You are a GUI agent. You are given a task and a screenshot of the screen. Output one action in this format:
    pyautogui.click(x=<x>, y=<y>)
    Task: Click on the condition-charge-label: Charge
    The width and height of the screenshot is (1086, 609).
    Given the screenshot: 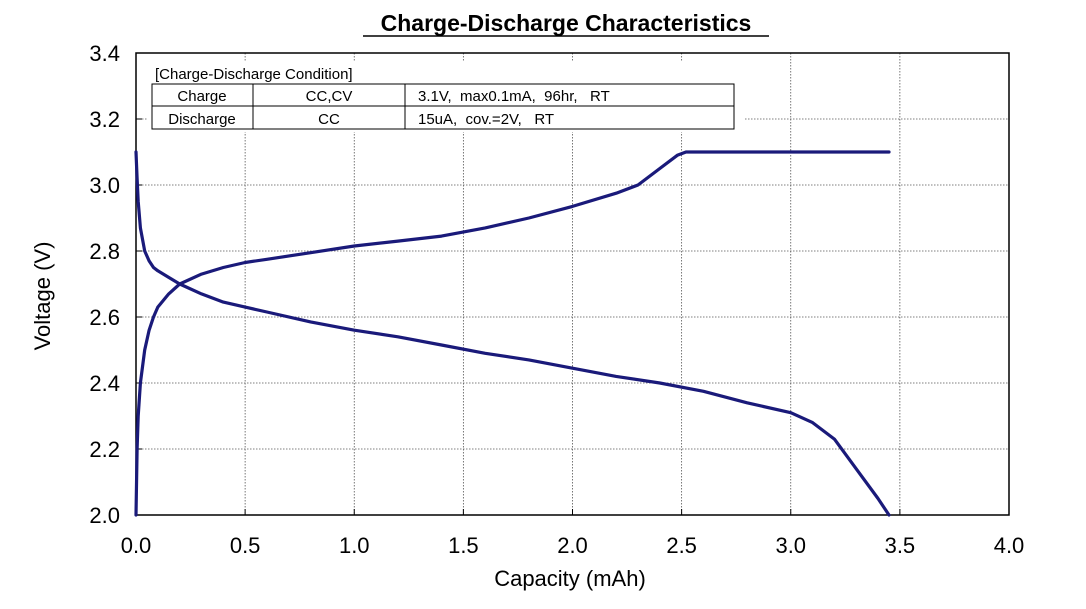 What is the action you would take?
    pyautogui.click(x=201, y=96)
    